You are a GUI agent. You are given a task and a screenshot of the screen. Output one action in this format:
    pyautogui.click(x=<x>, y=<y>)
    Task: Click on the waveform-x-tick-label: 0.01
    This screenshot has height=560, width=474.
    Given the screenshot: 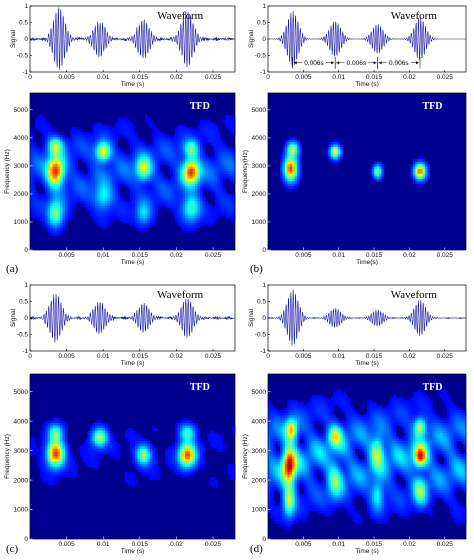 What is the action you would take?
    pyautogui.click(x=338, y=356)
    